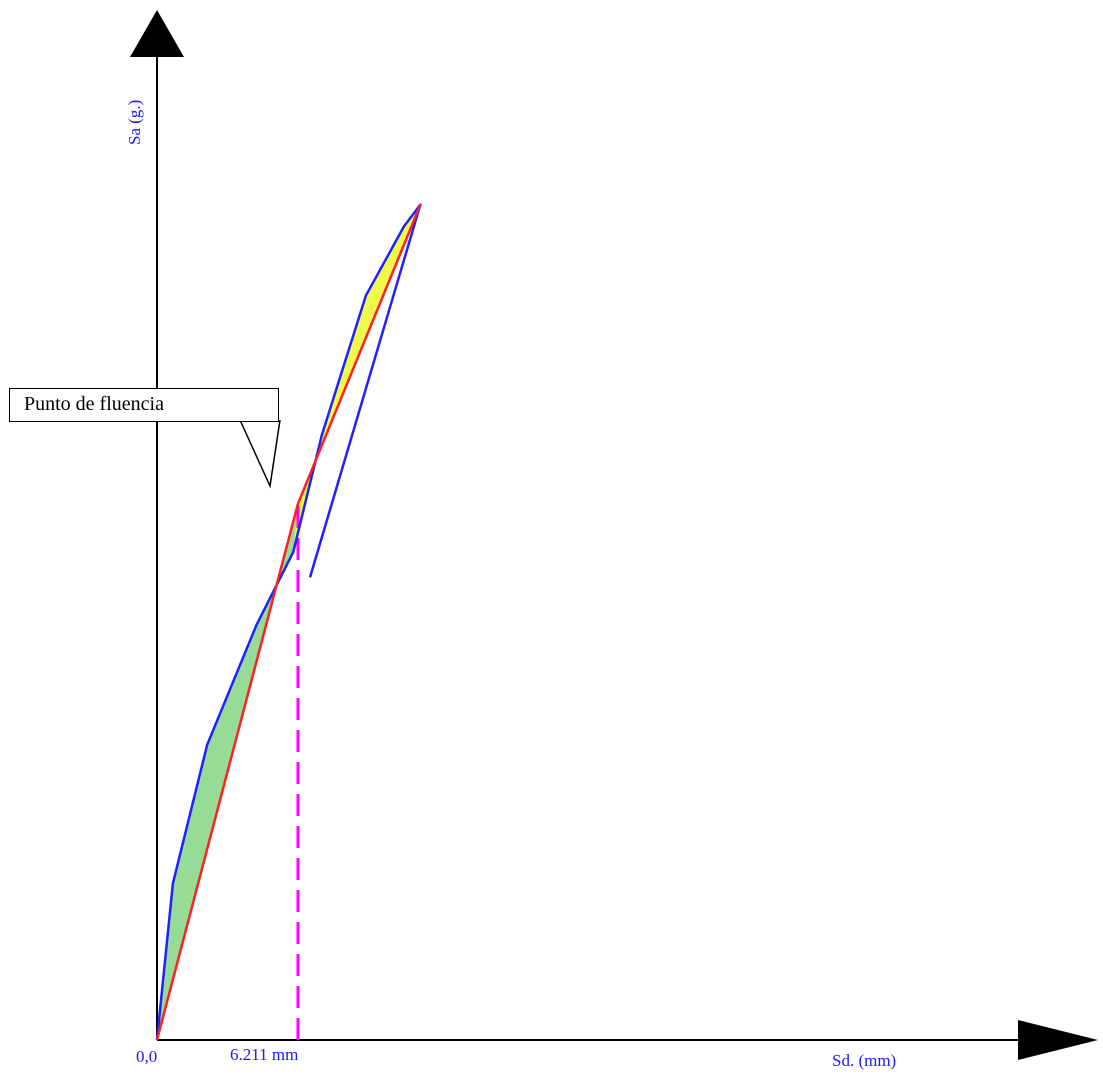 The image size is (1103, 1075). I want to click on area-fill-yellow, so click(357, 378).